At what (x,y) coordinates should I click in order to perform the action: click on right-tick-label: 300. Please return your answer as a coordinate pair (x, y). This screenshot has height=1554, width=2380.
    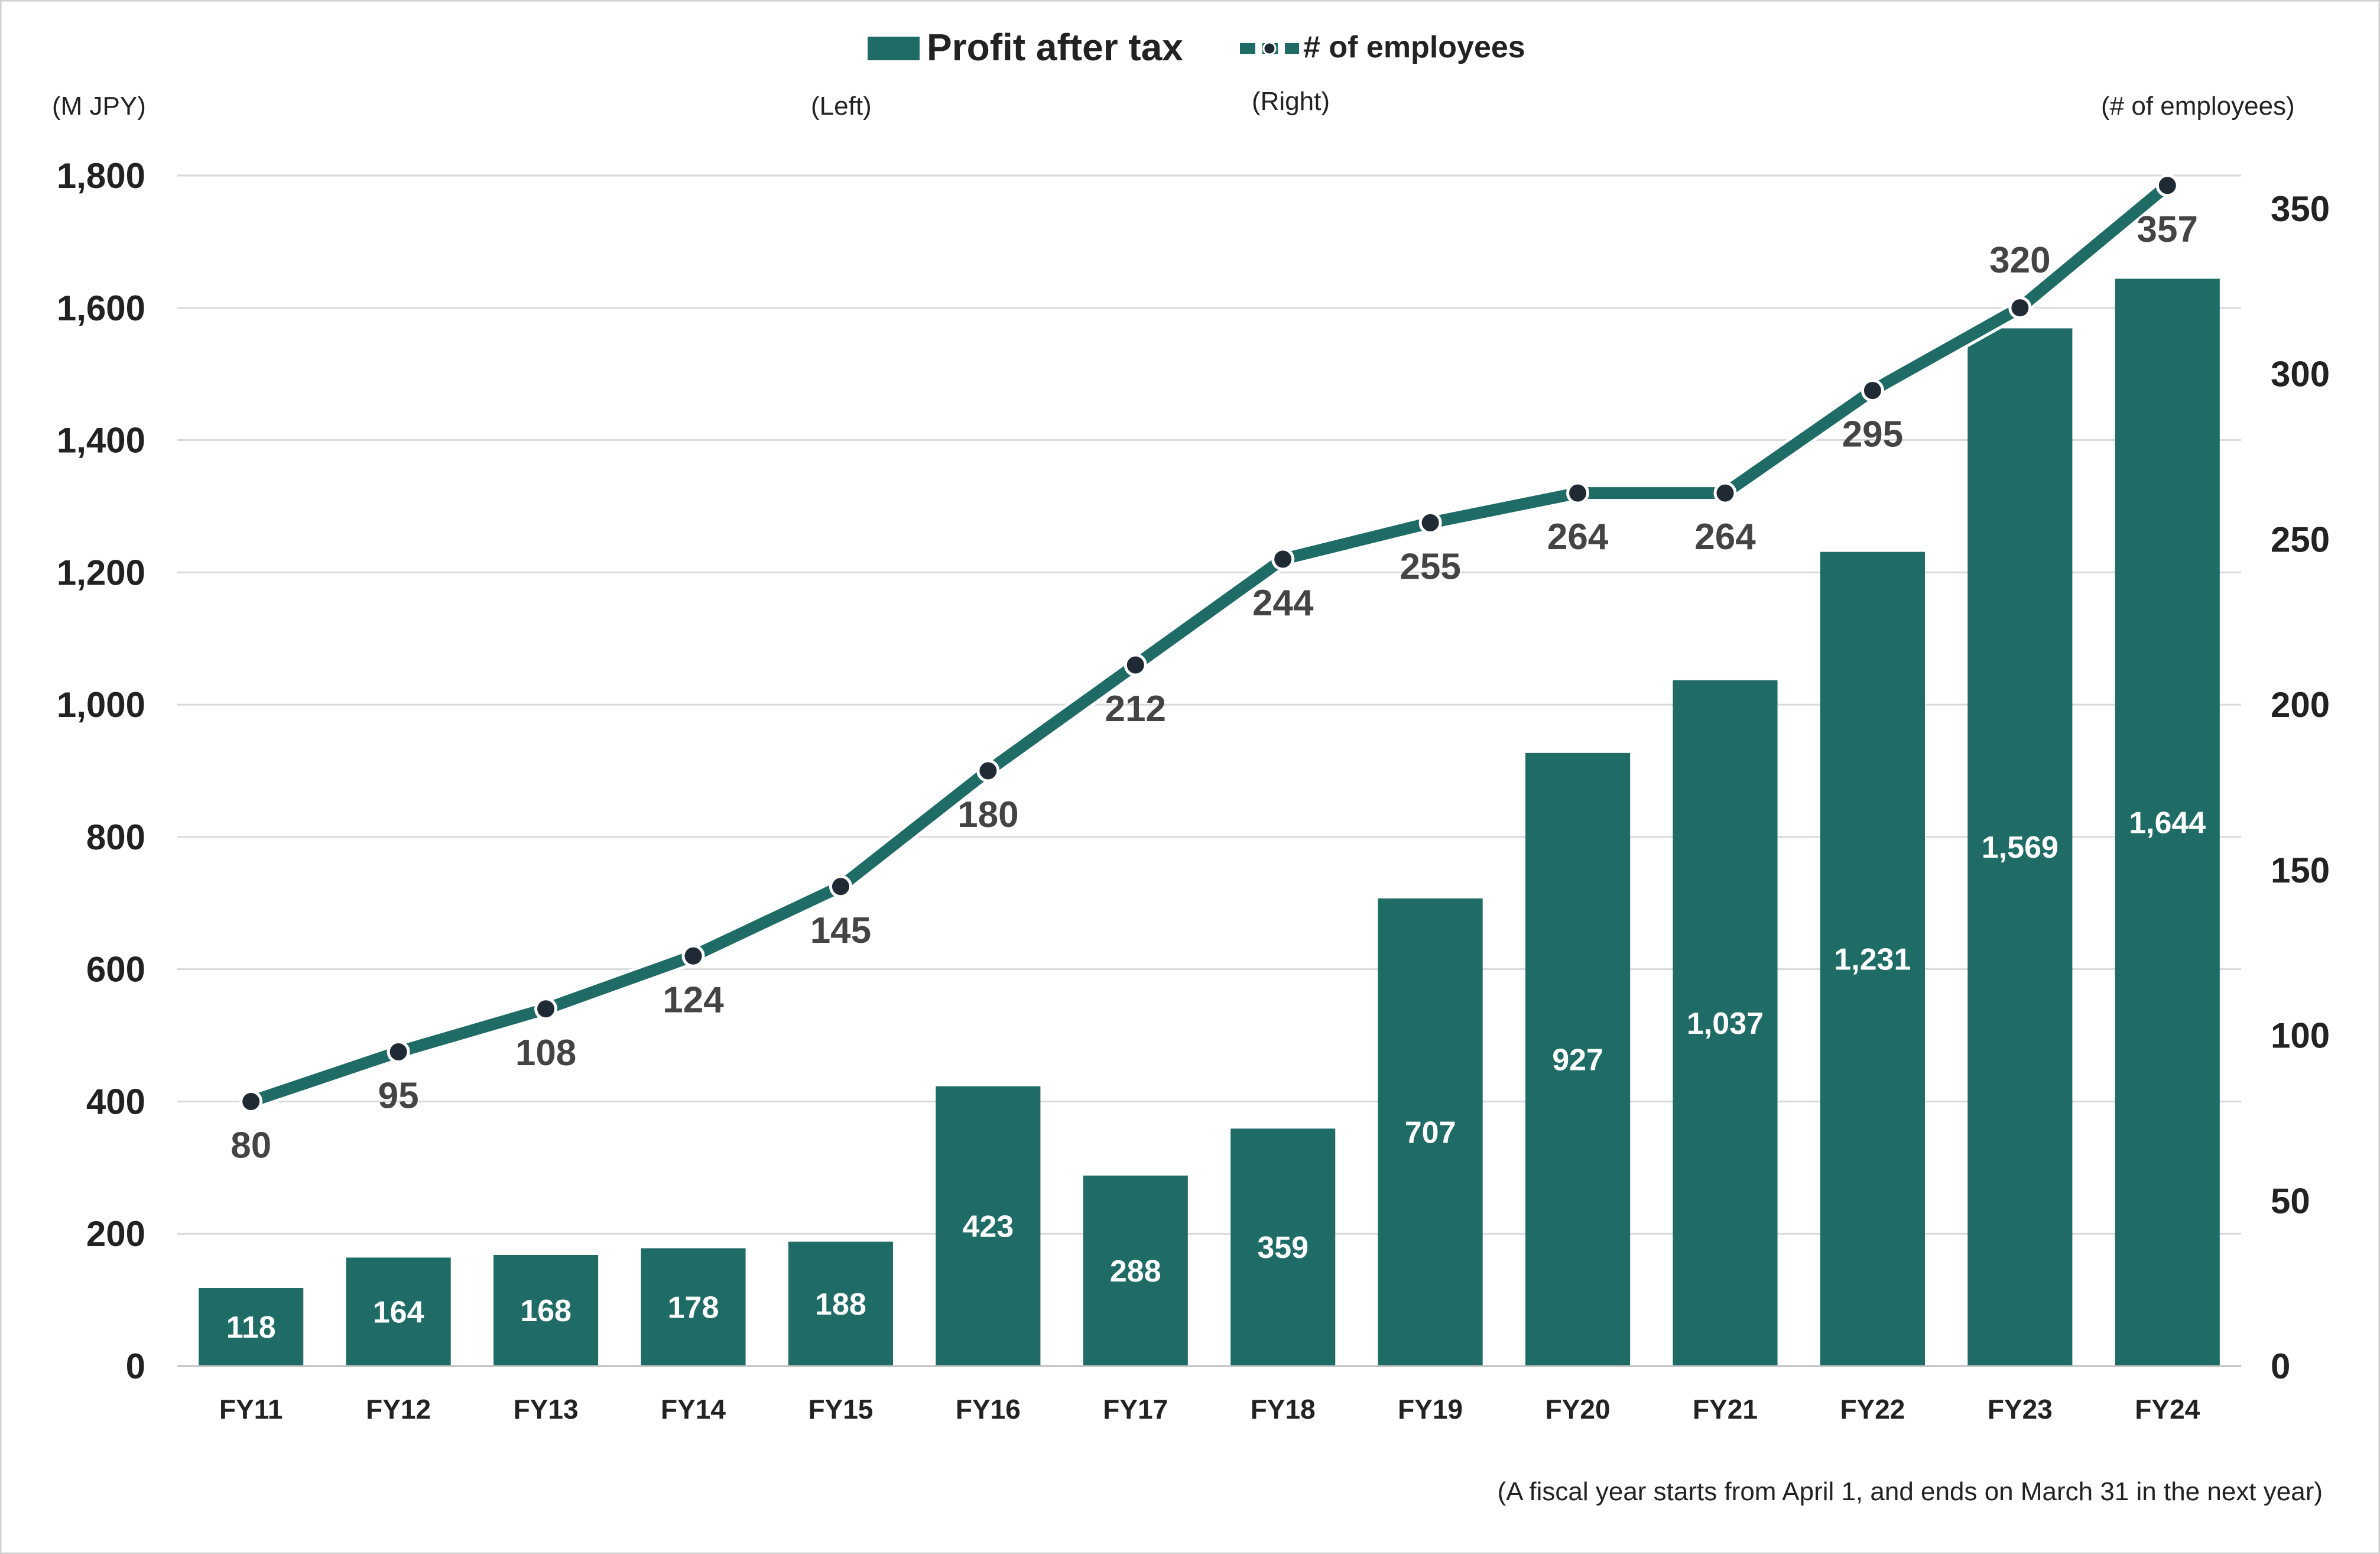
    Looking at the image, I should click on (2300, 374).